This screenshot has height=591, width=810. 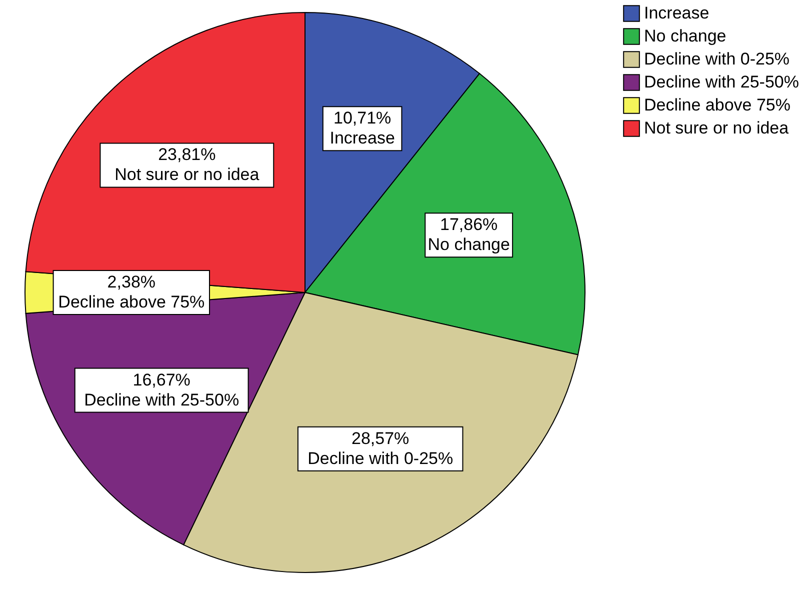 I want to click on data-label: 2,38%, so click(x=131, y=282).